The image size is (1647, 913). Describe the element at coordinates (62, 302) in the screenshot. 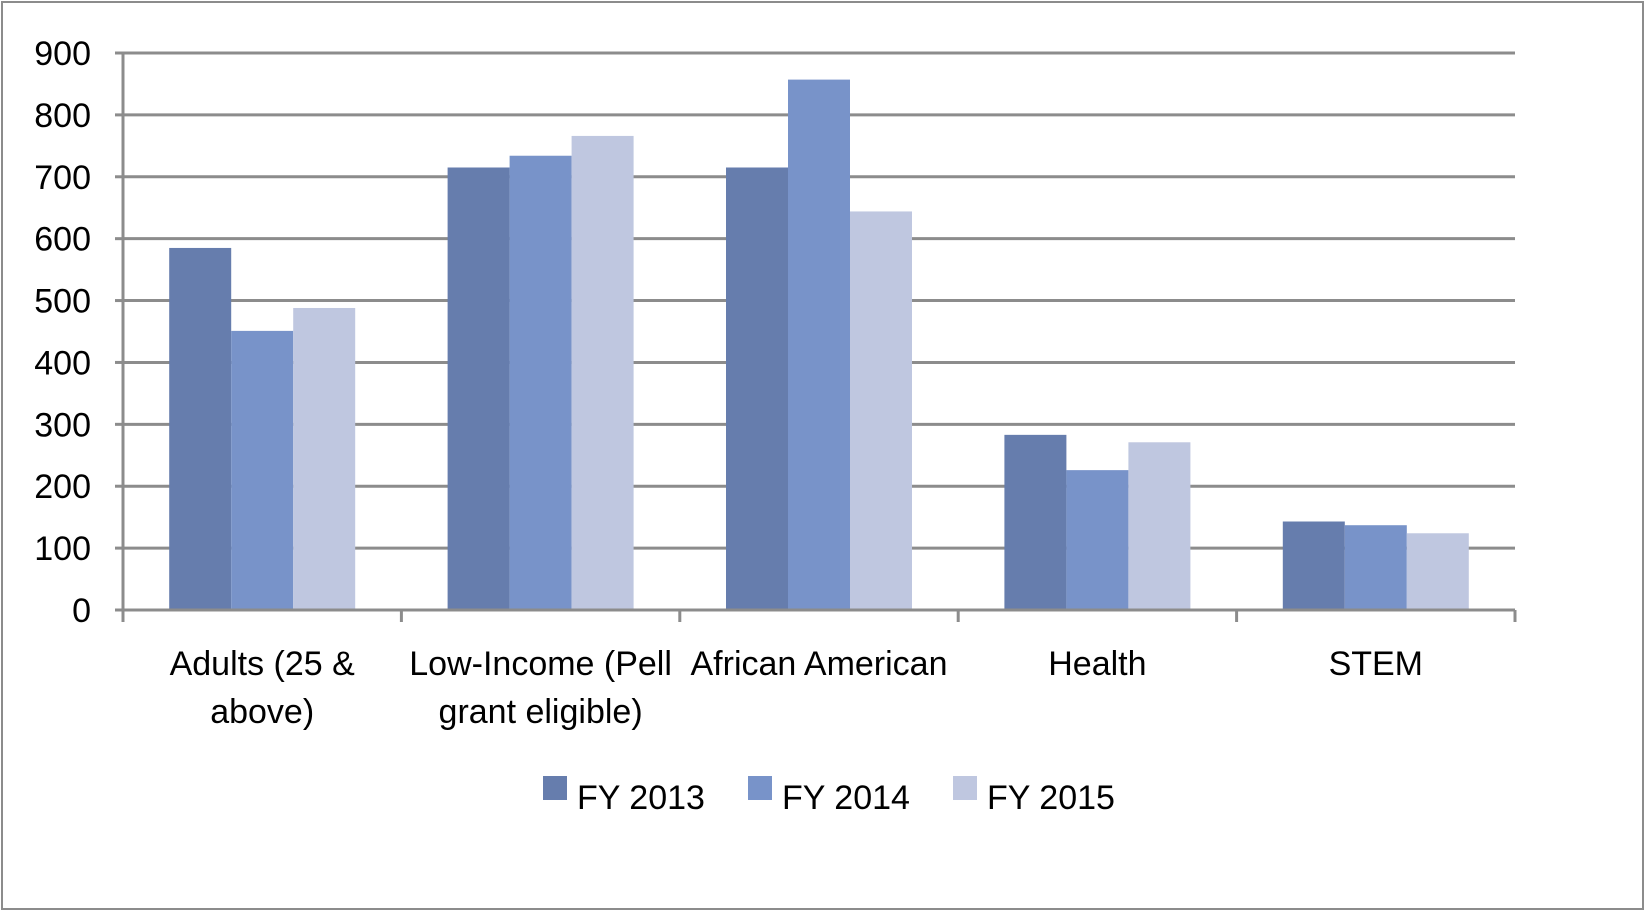

I see `y-tick-label: 500` at that location.